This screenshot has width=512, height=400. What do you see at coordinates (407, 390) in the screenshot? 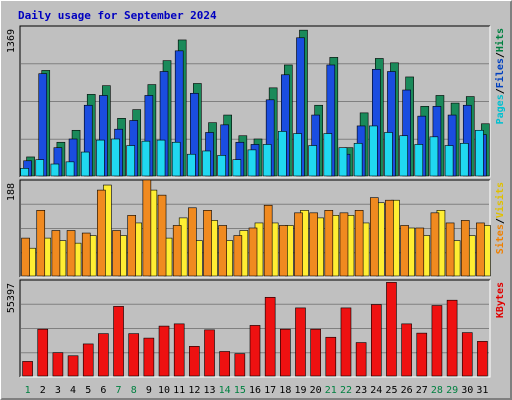
I see `x-tick-label: 26` at bounding box center [407, 390].